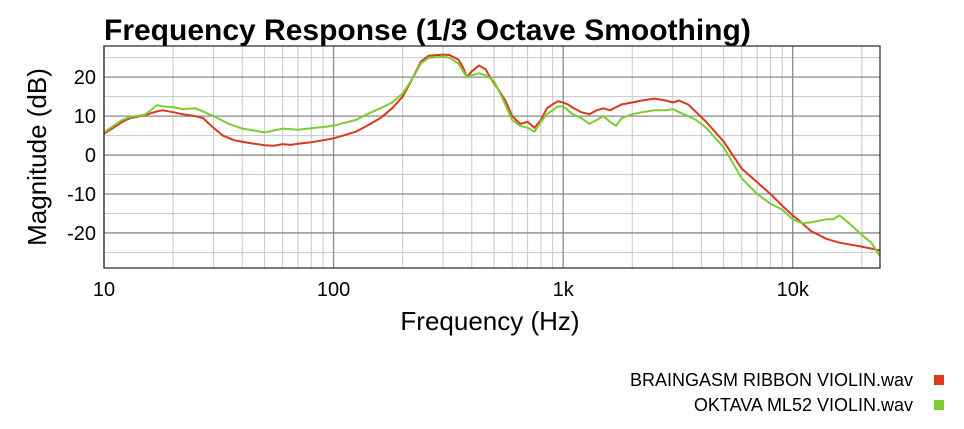 The height and width of the screenshot is (429, 964). I want to click on x-tick-label: 10k, so click(793, 290).